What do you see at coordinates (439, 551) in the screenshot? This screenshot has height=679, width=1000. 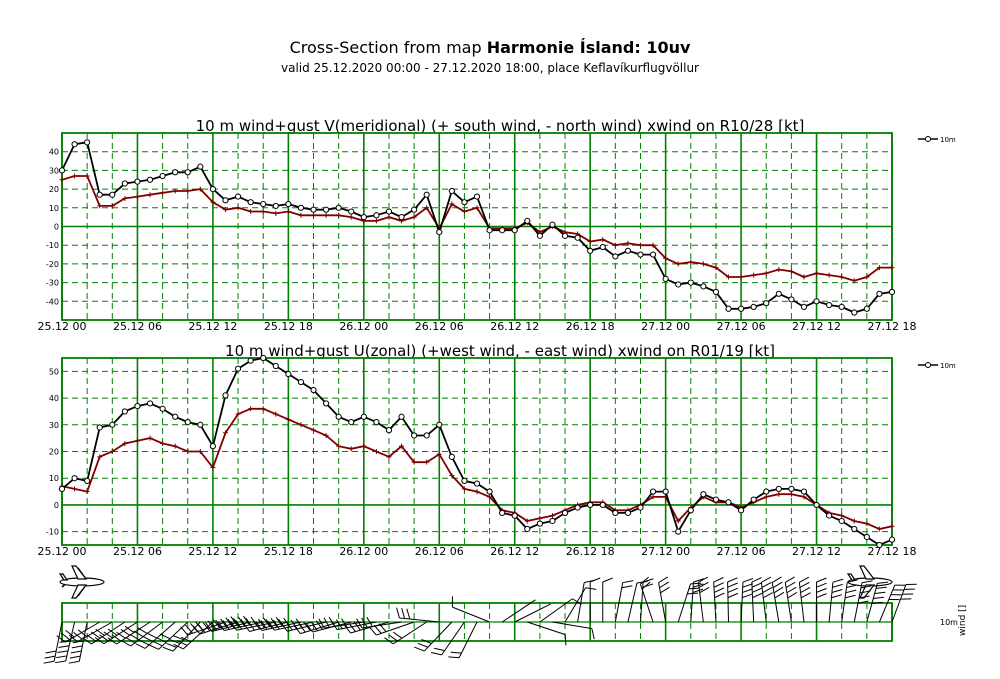 I see `chart2-x-tick-label: 26.12 06` at bounding box center [439, 551].